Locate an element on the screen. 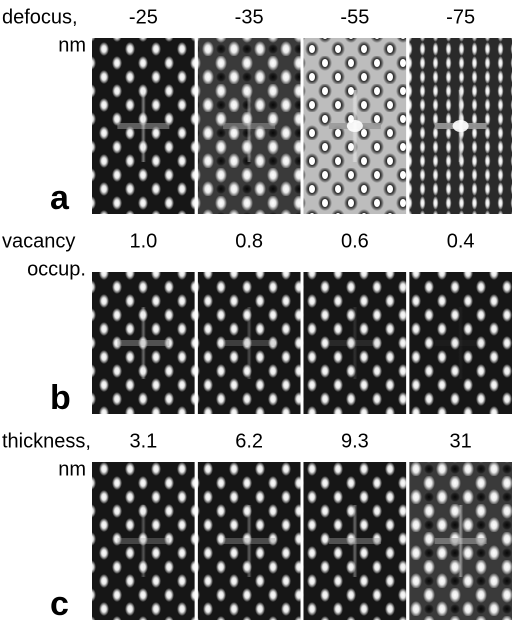 This screenshot has height=629, width=515. row-label: vacancy is located at coordinates (38, 241).